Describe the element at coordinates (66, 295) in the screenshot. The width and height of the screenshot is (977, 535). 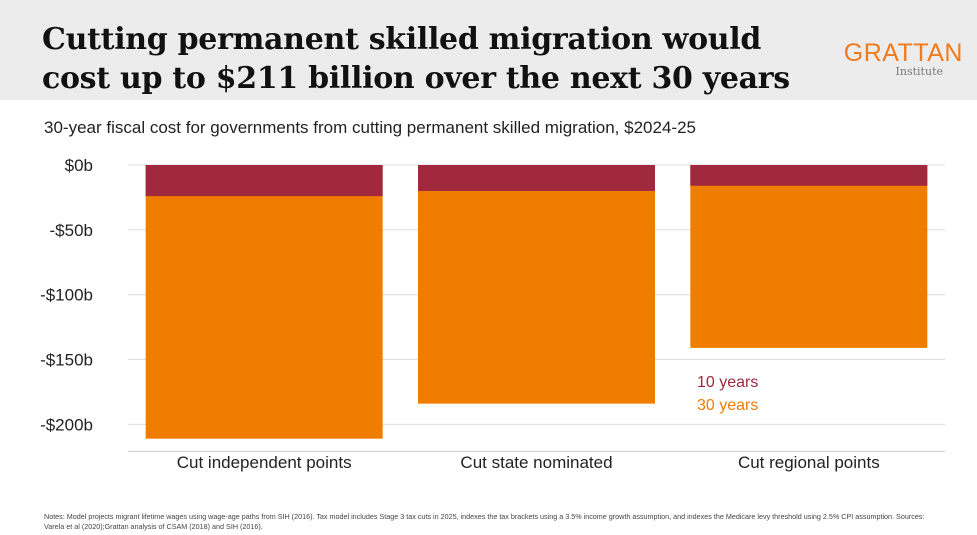
I see `y-tick-label: -$100b` at that location.